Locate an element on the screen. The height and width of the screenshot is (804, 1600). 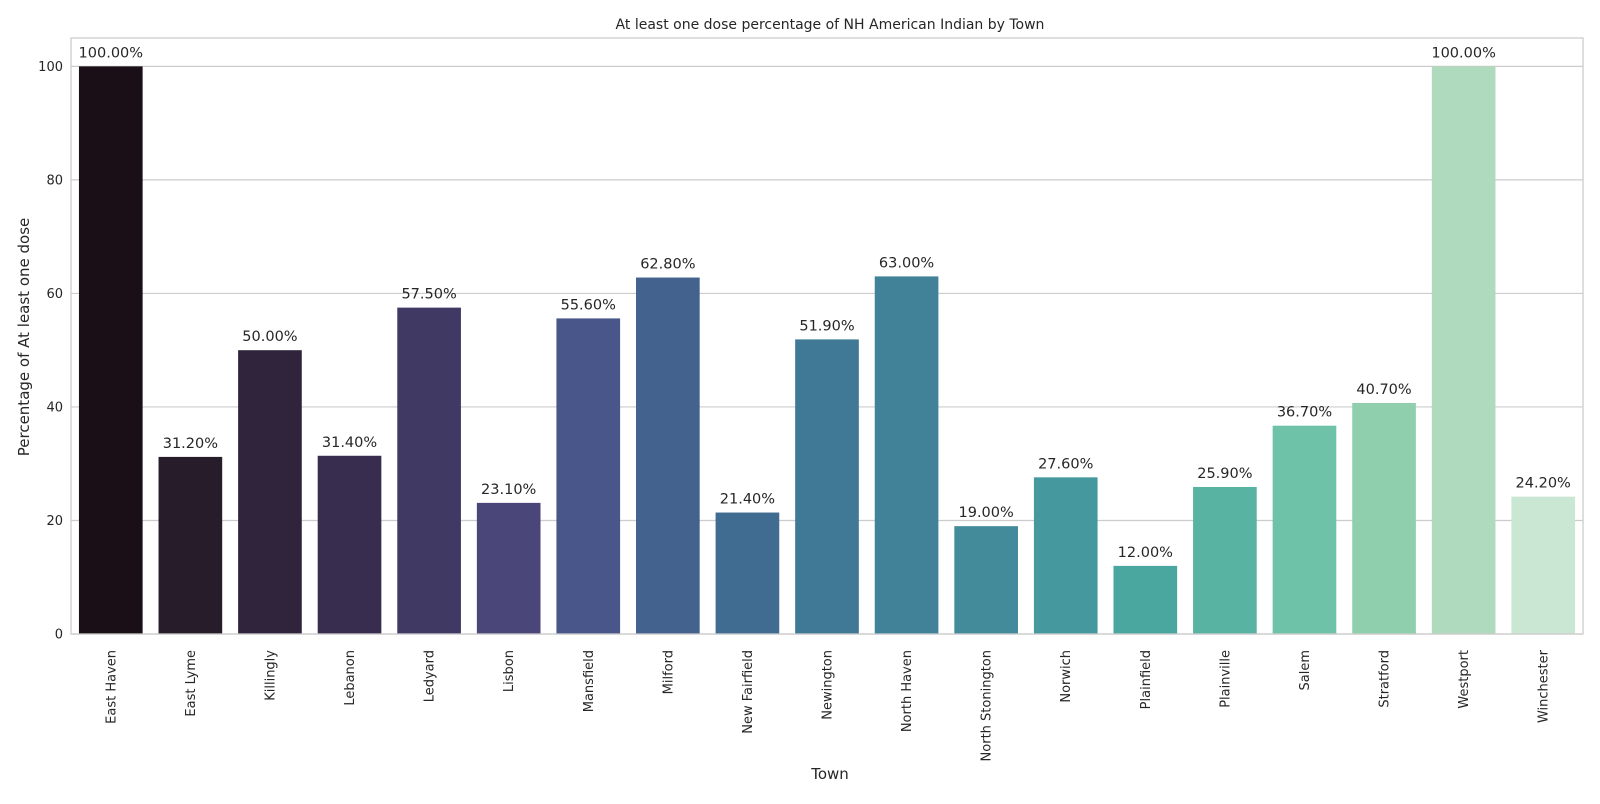
data-label: 23.10% is located at coordinates (508, 490).